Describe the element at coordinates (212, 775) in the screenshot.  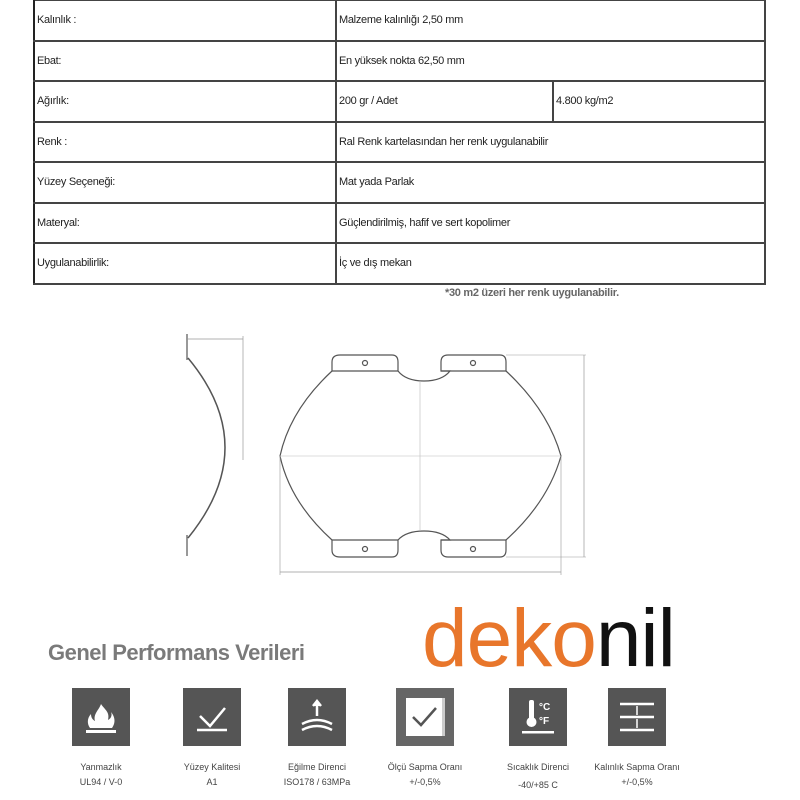
I see `perf-label: Yüzey Kalitesi A1` at that location.